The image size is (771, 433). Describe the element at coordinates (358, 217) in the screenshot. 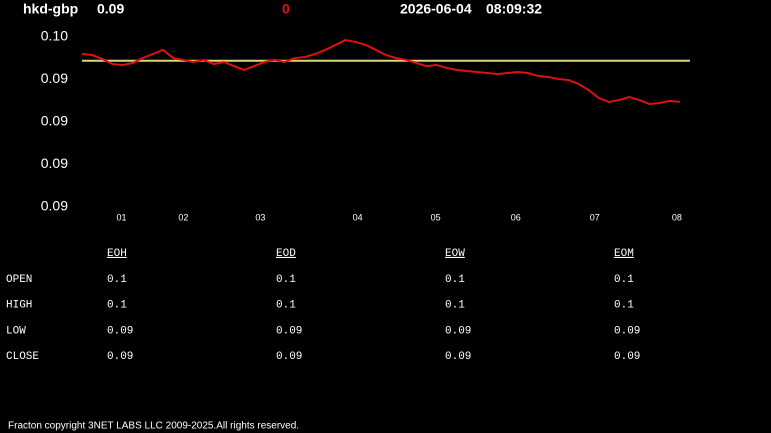

I see `x-tick-label: 04` at that location.